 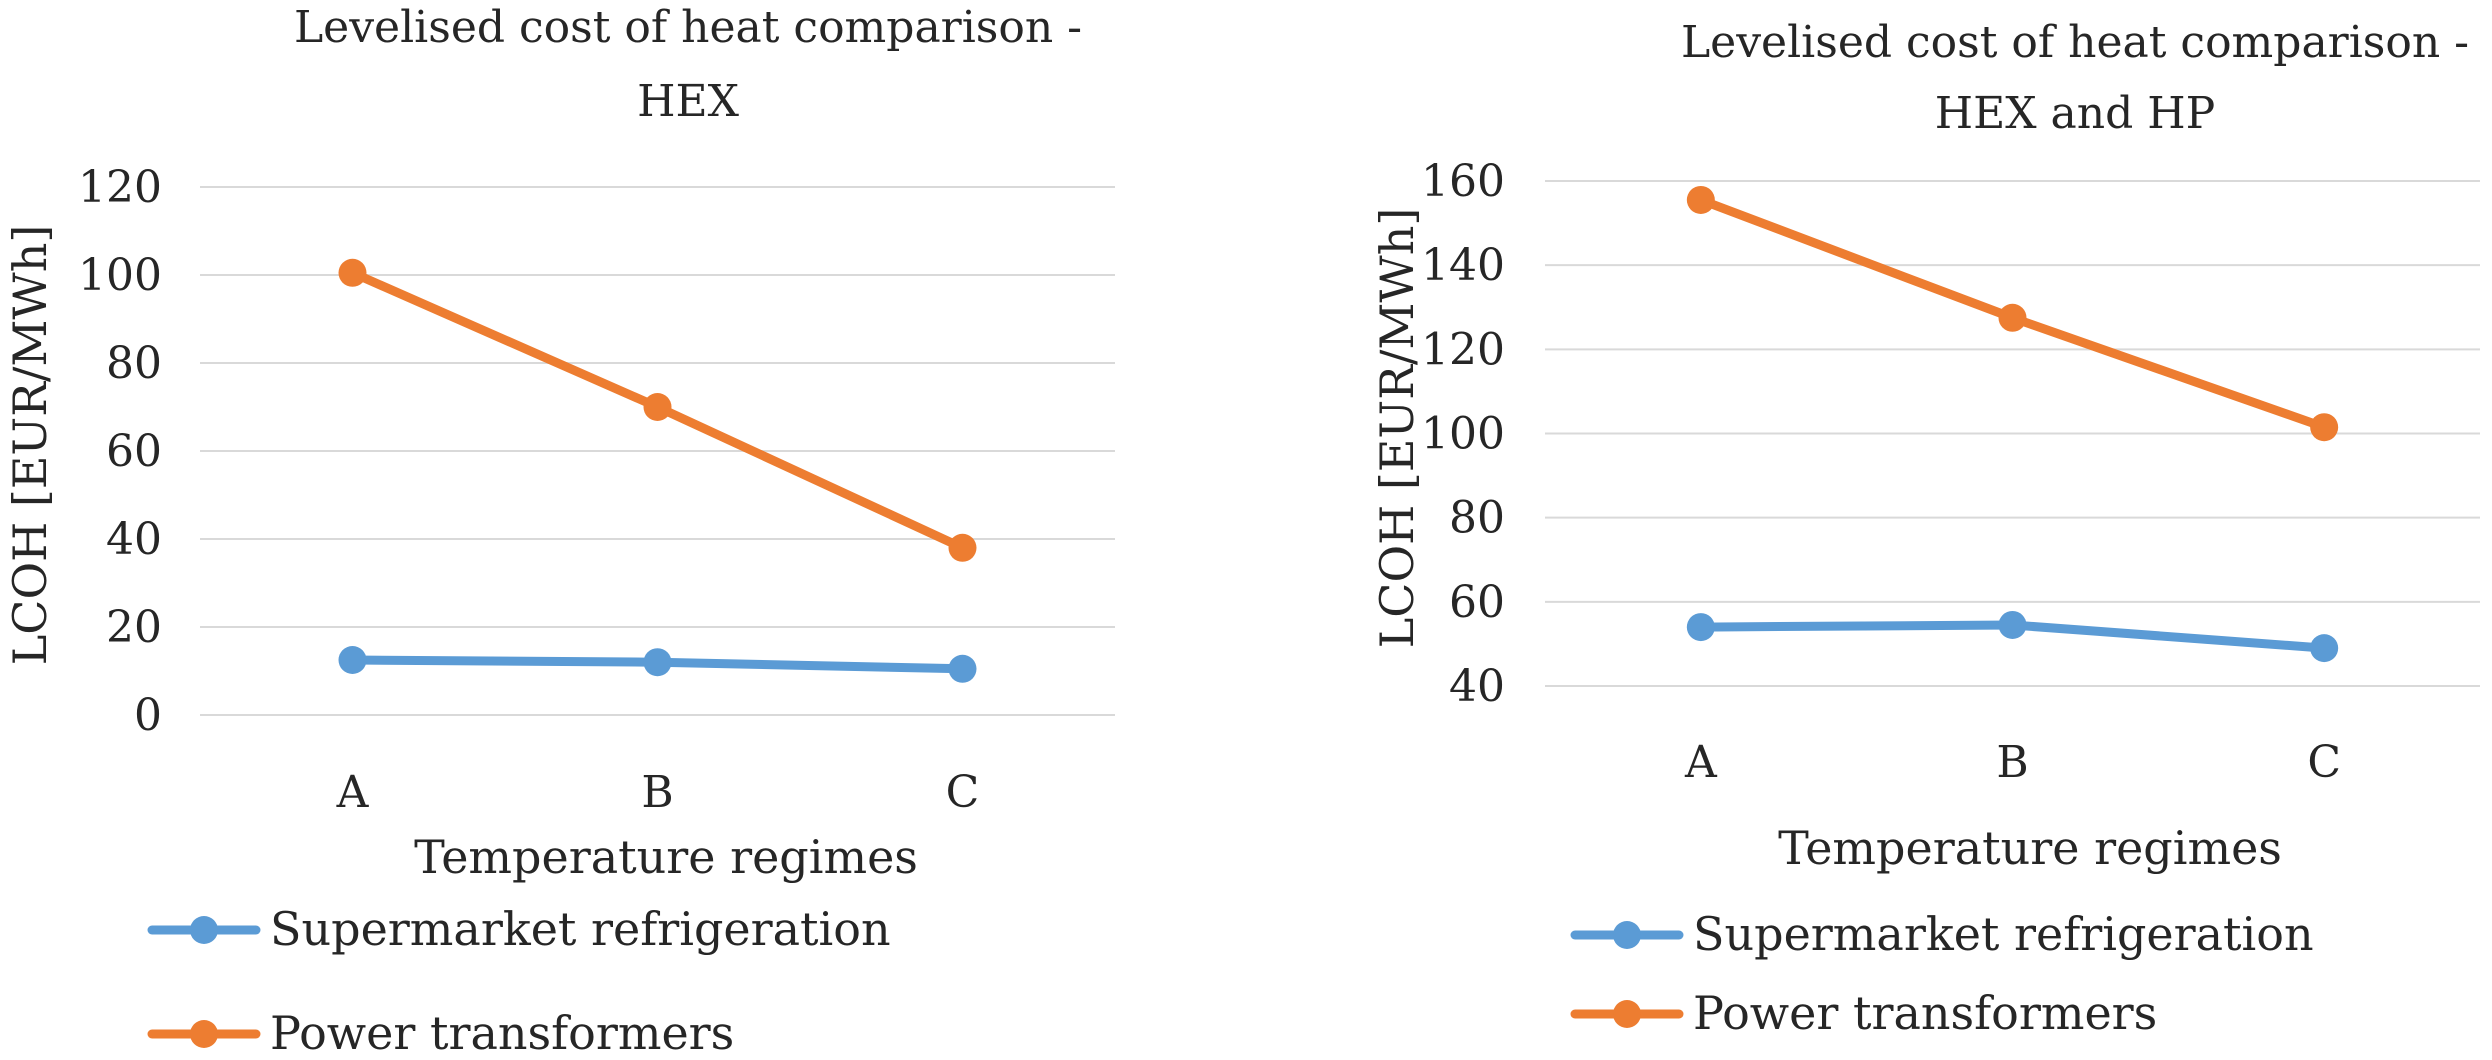 I want to click on chart-title-line-2: HEX and HP, so click(x=2075, y=113).